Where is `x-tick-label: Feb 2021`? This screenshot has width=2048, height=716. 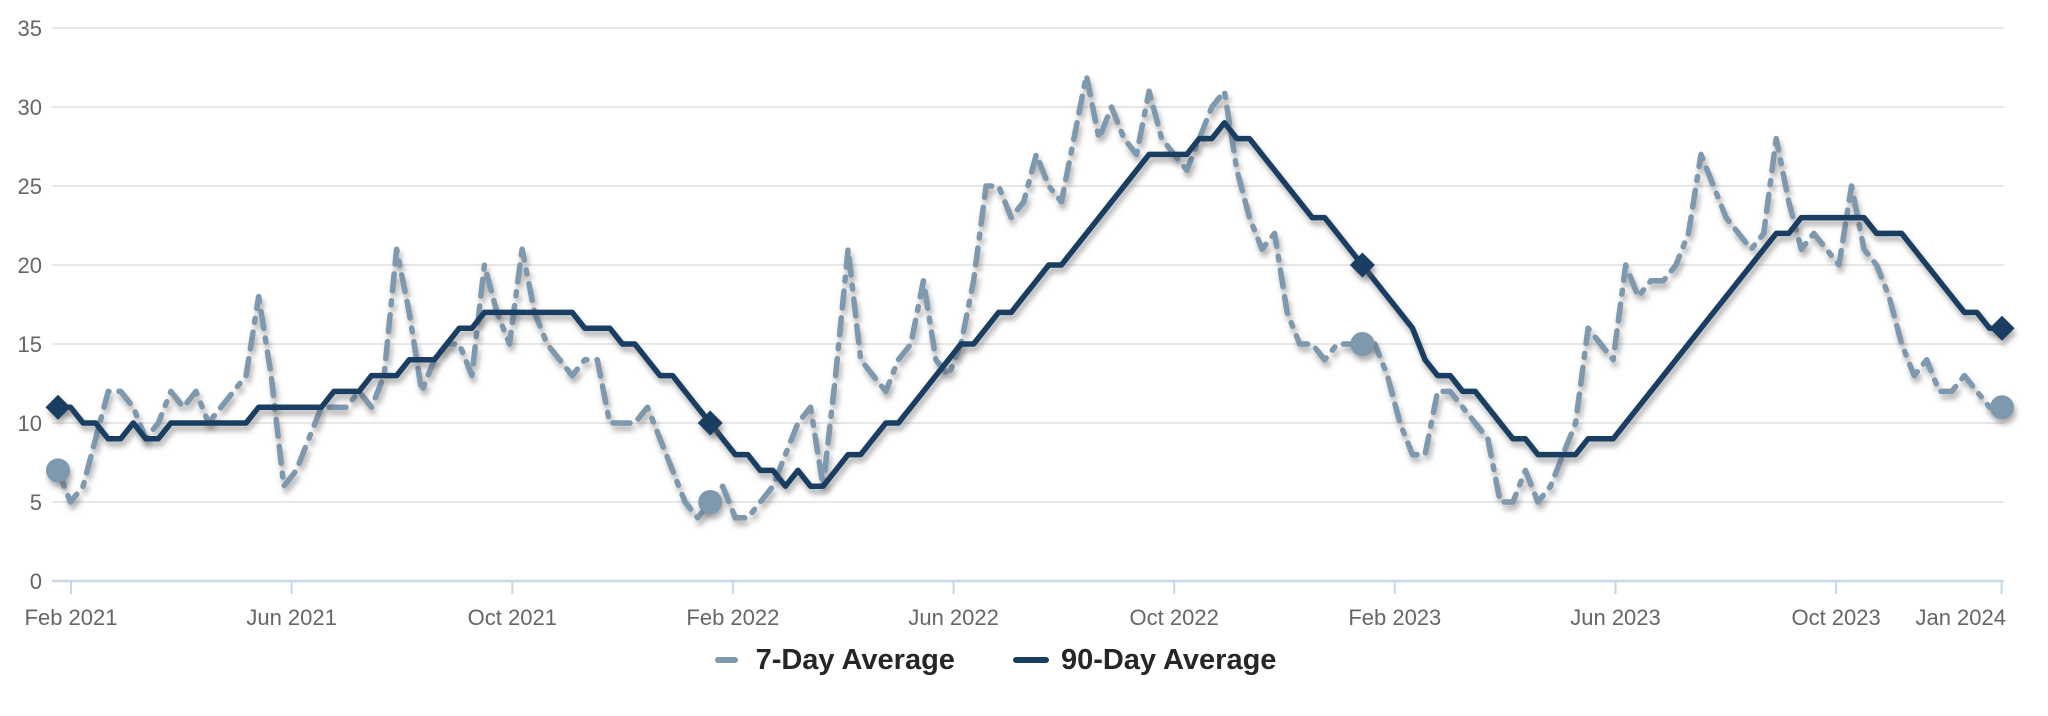
x-tick-label: Feb 2021 is located at coordinates (71, 617).